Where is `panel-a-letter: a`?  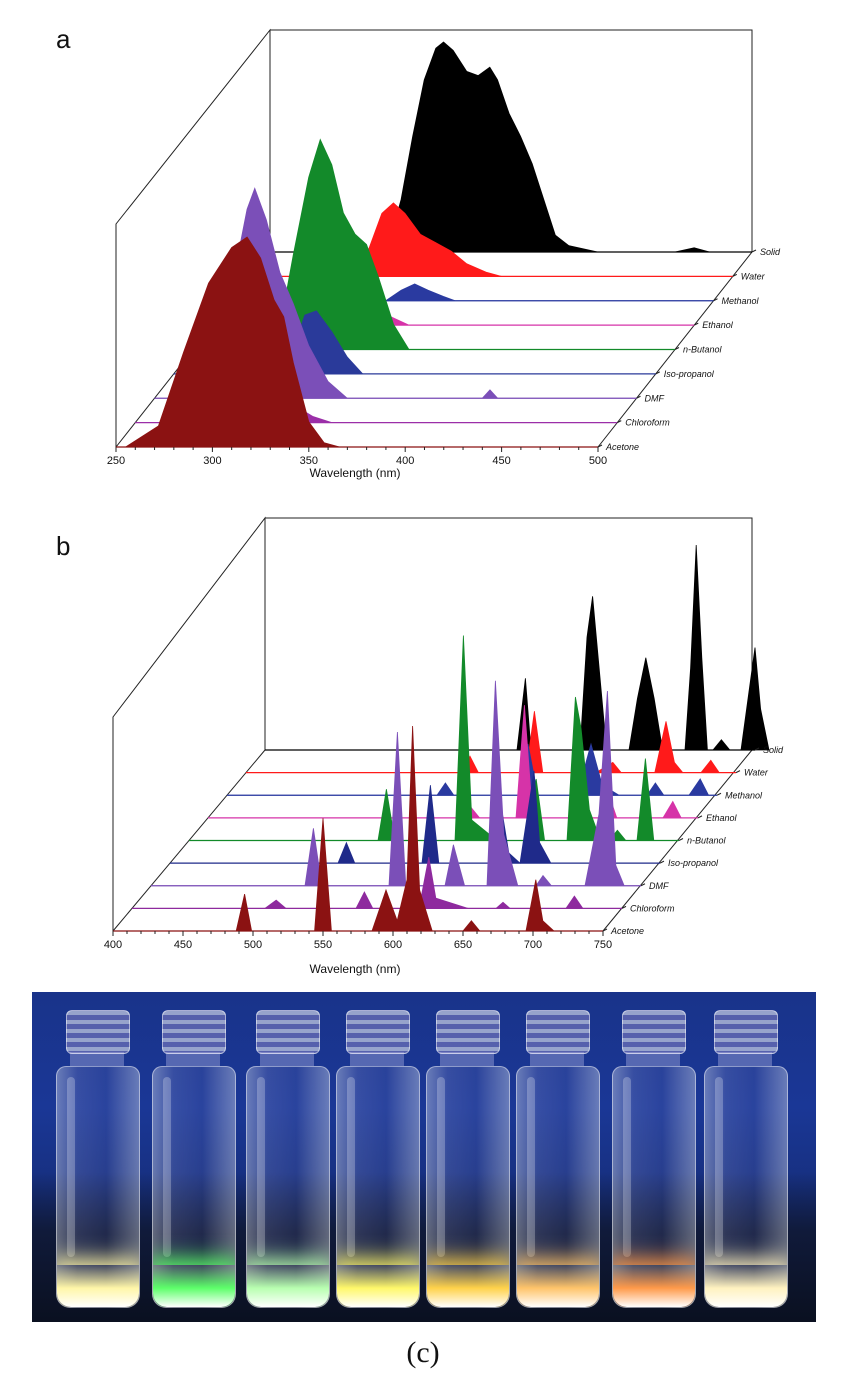
panel-a-letter: a is located at coordinates (63, 39).